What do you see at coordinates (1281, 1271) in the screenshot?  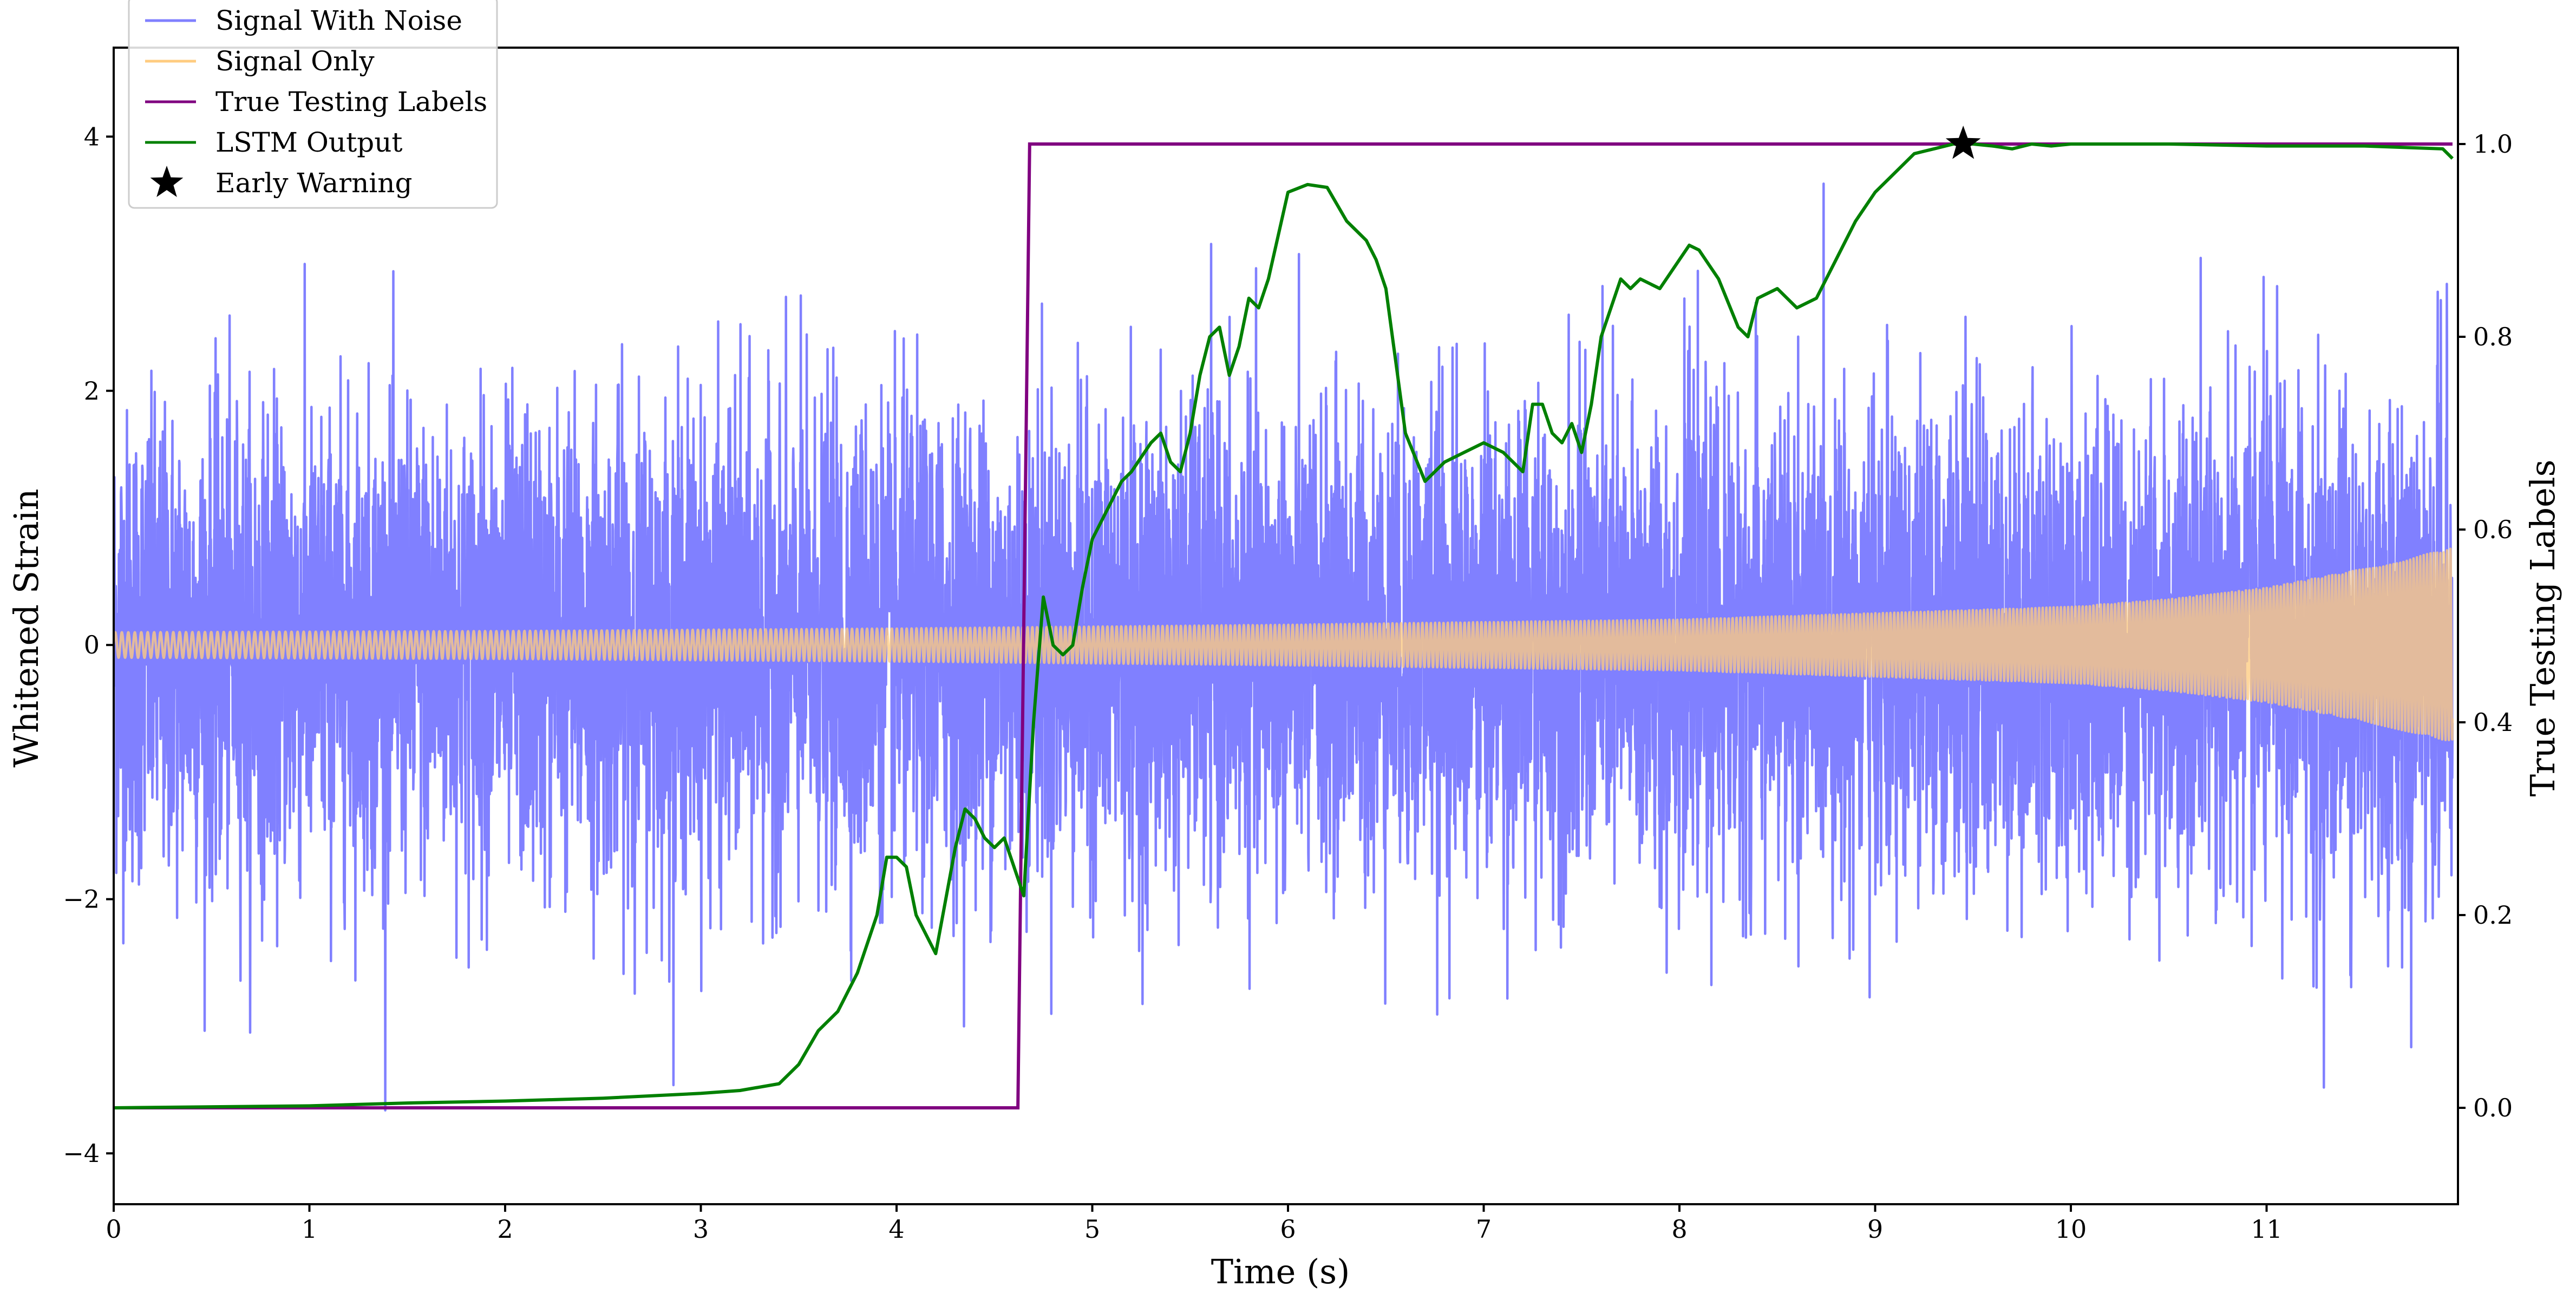 I see `x-axis-label: Time (s)` at bounding box center [1281, 1271].